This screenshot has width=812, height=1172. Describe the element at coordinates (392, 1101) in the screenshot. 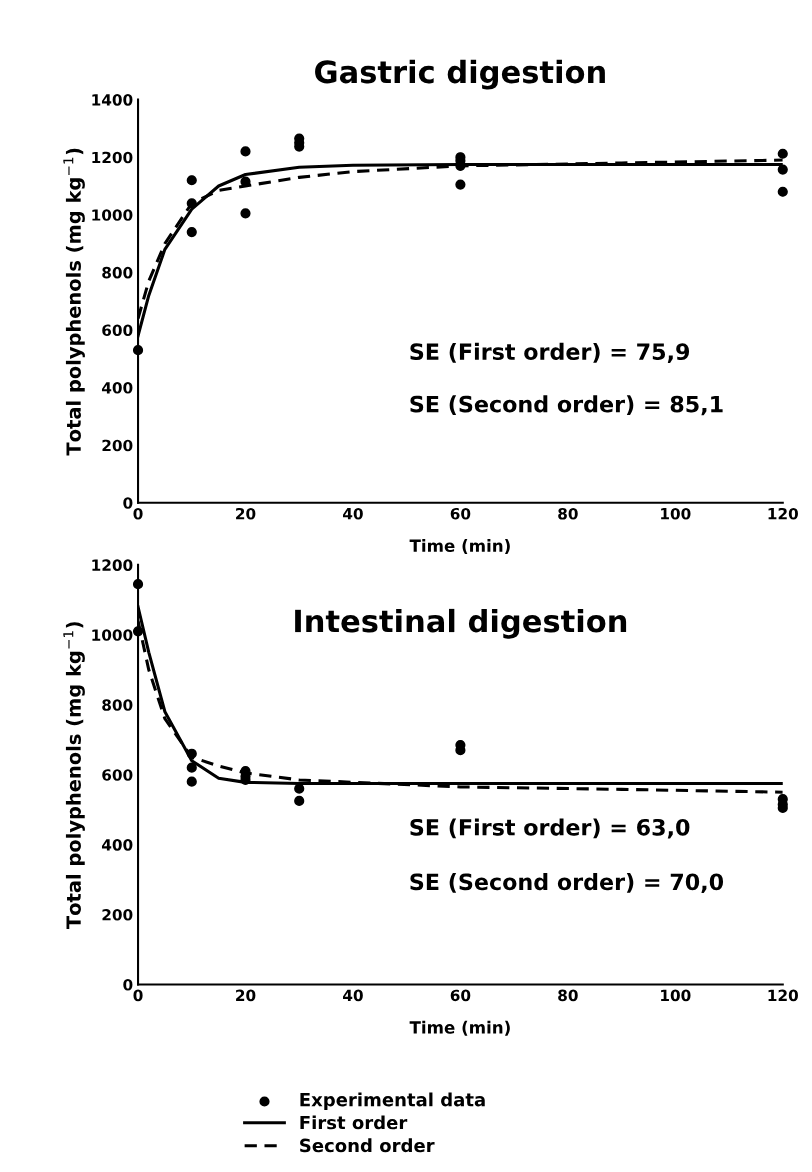

I see `legend-label: Experimental data` at that location.